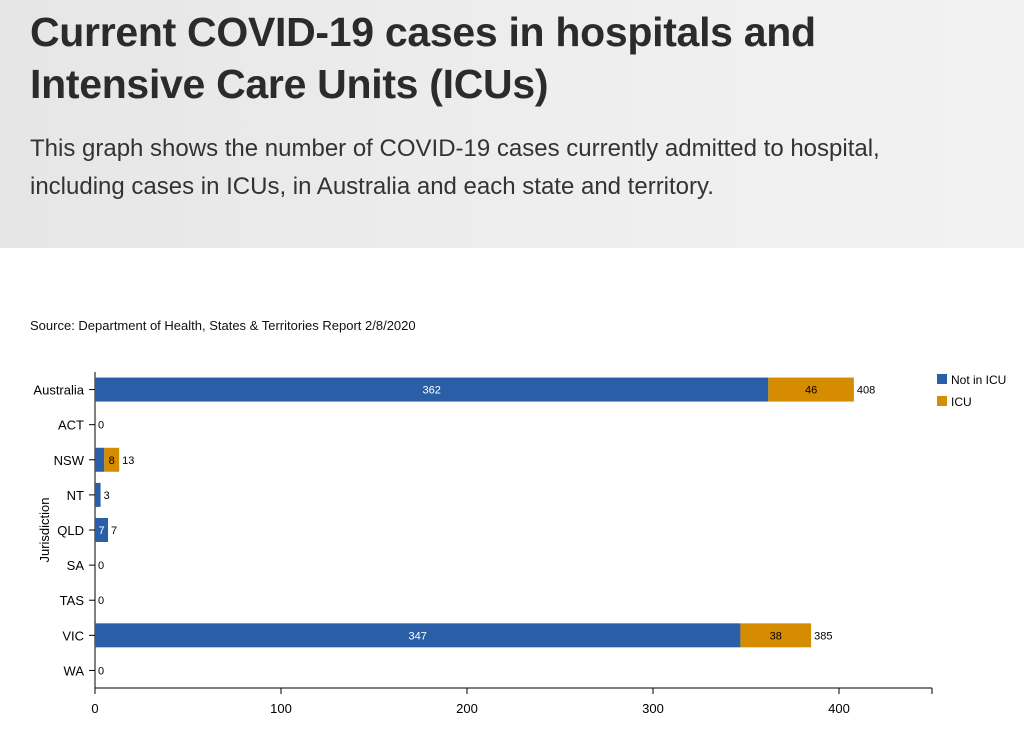 This screenshot has height=729, width=1024. Describe the element at coordinates (961, 402) in the screenshot. I see `legend-label: ICU` at that location.